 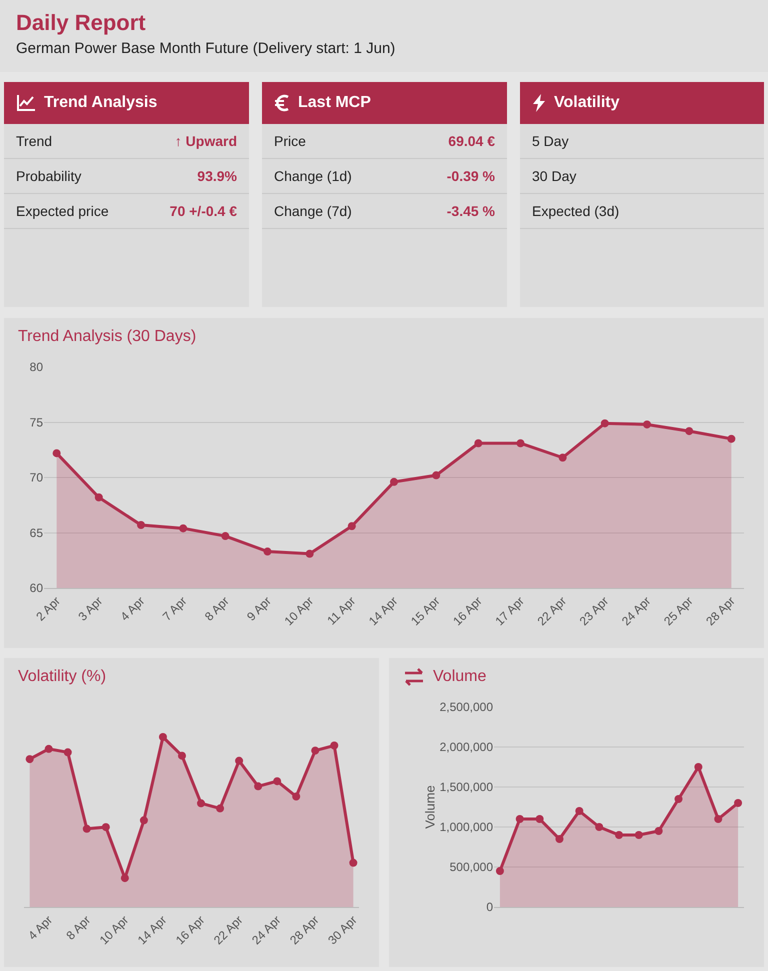 I want to click on category-label: 5 Day, so click(x=550, y=141).